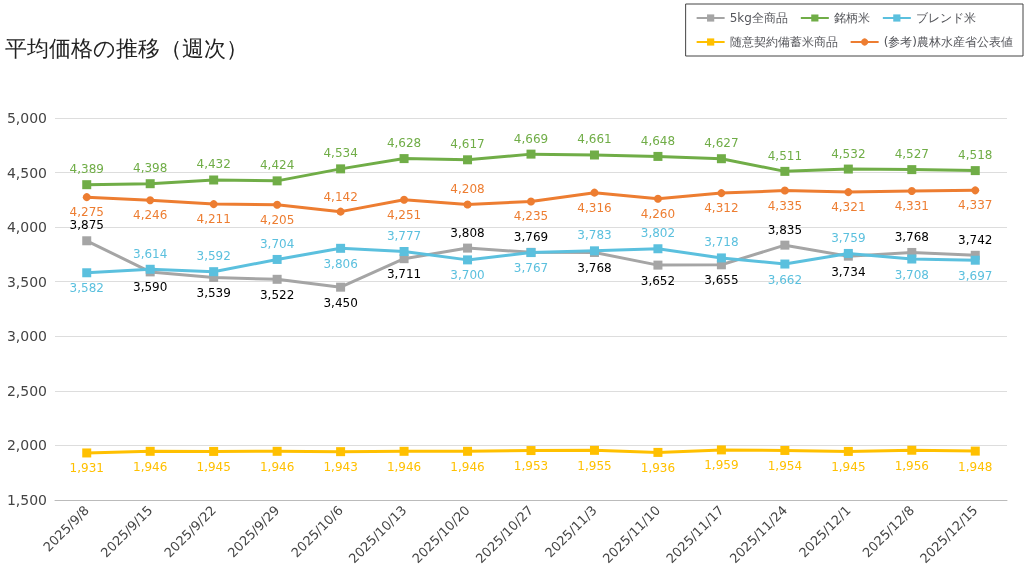 This screenshot has width=1027, height=578. Describe the element at coordinates (340, 302) in the screenshot. I see `data-label: 3,450` at that location.